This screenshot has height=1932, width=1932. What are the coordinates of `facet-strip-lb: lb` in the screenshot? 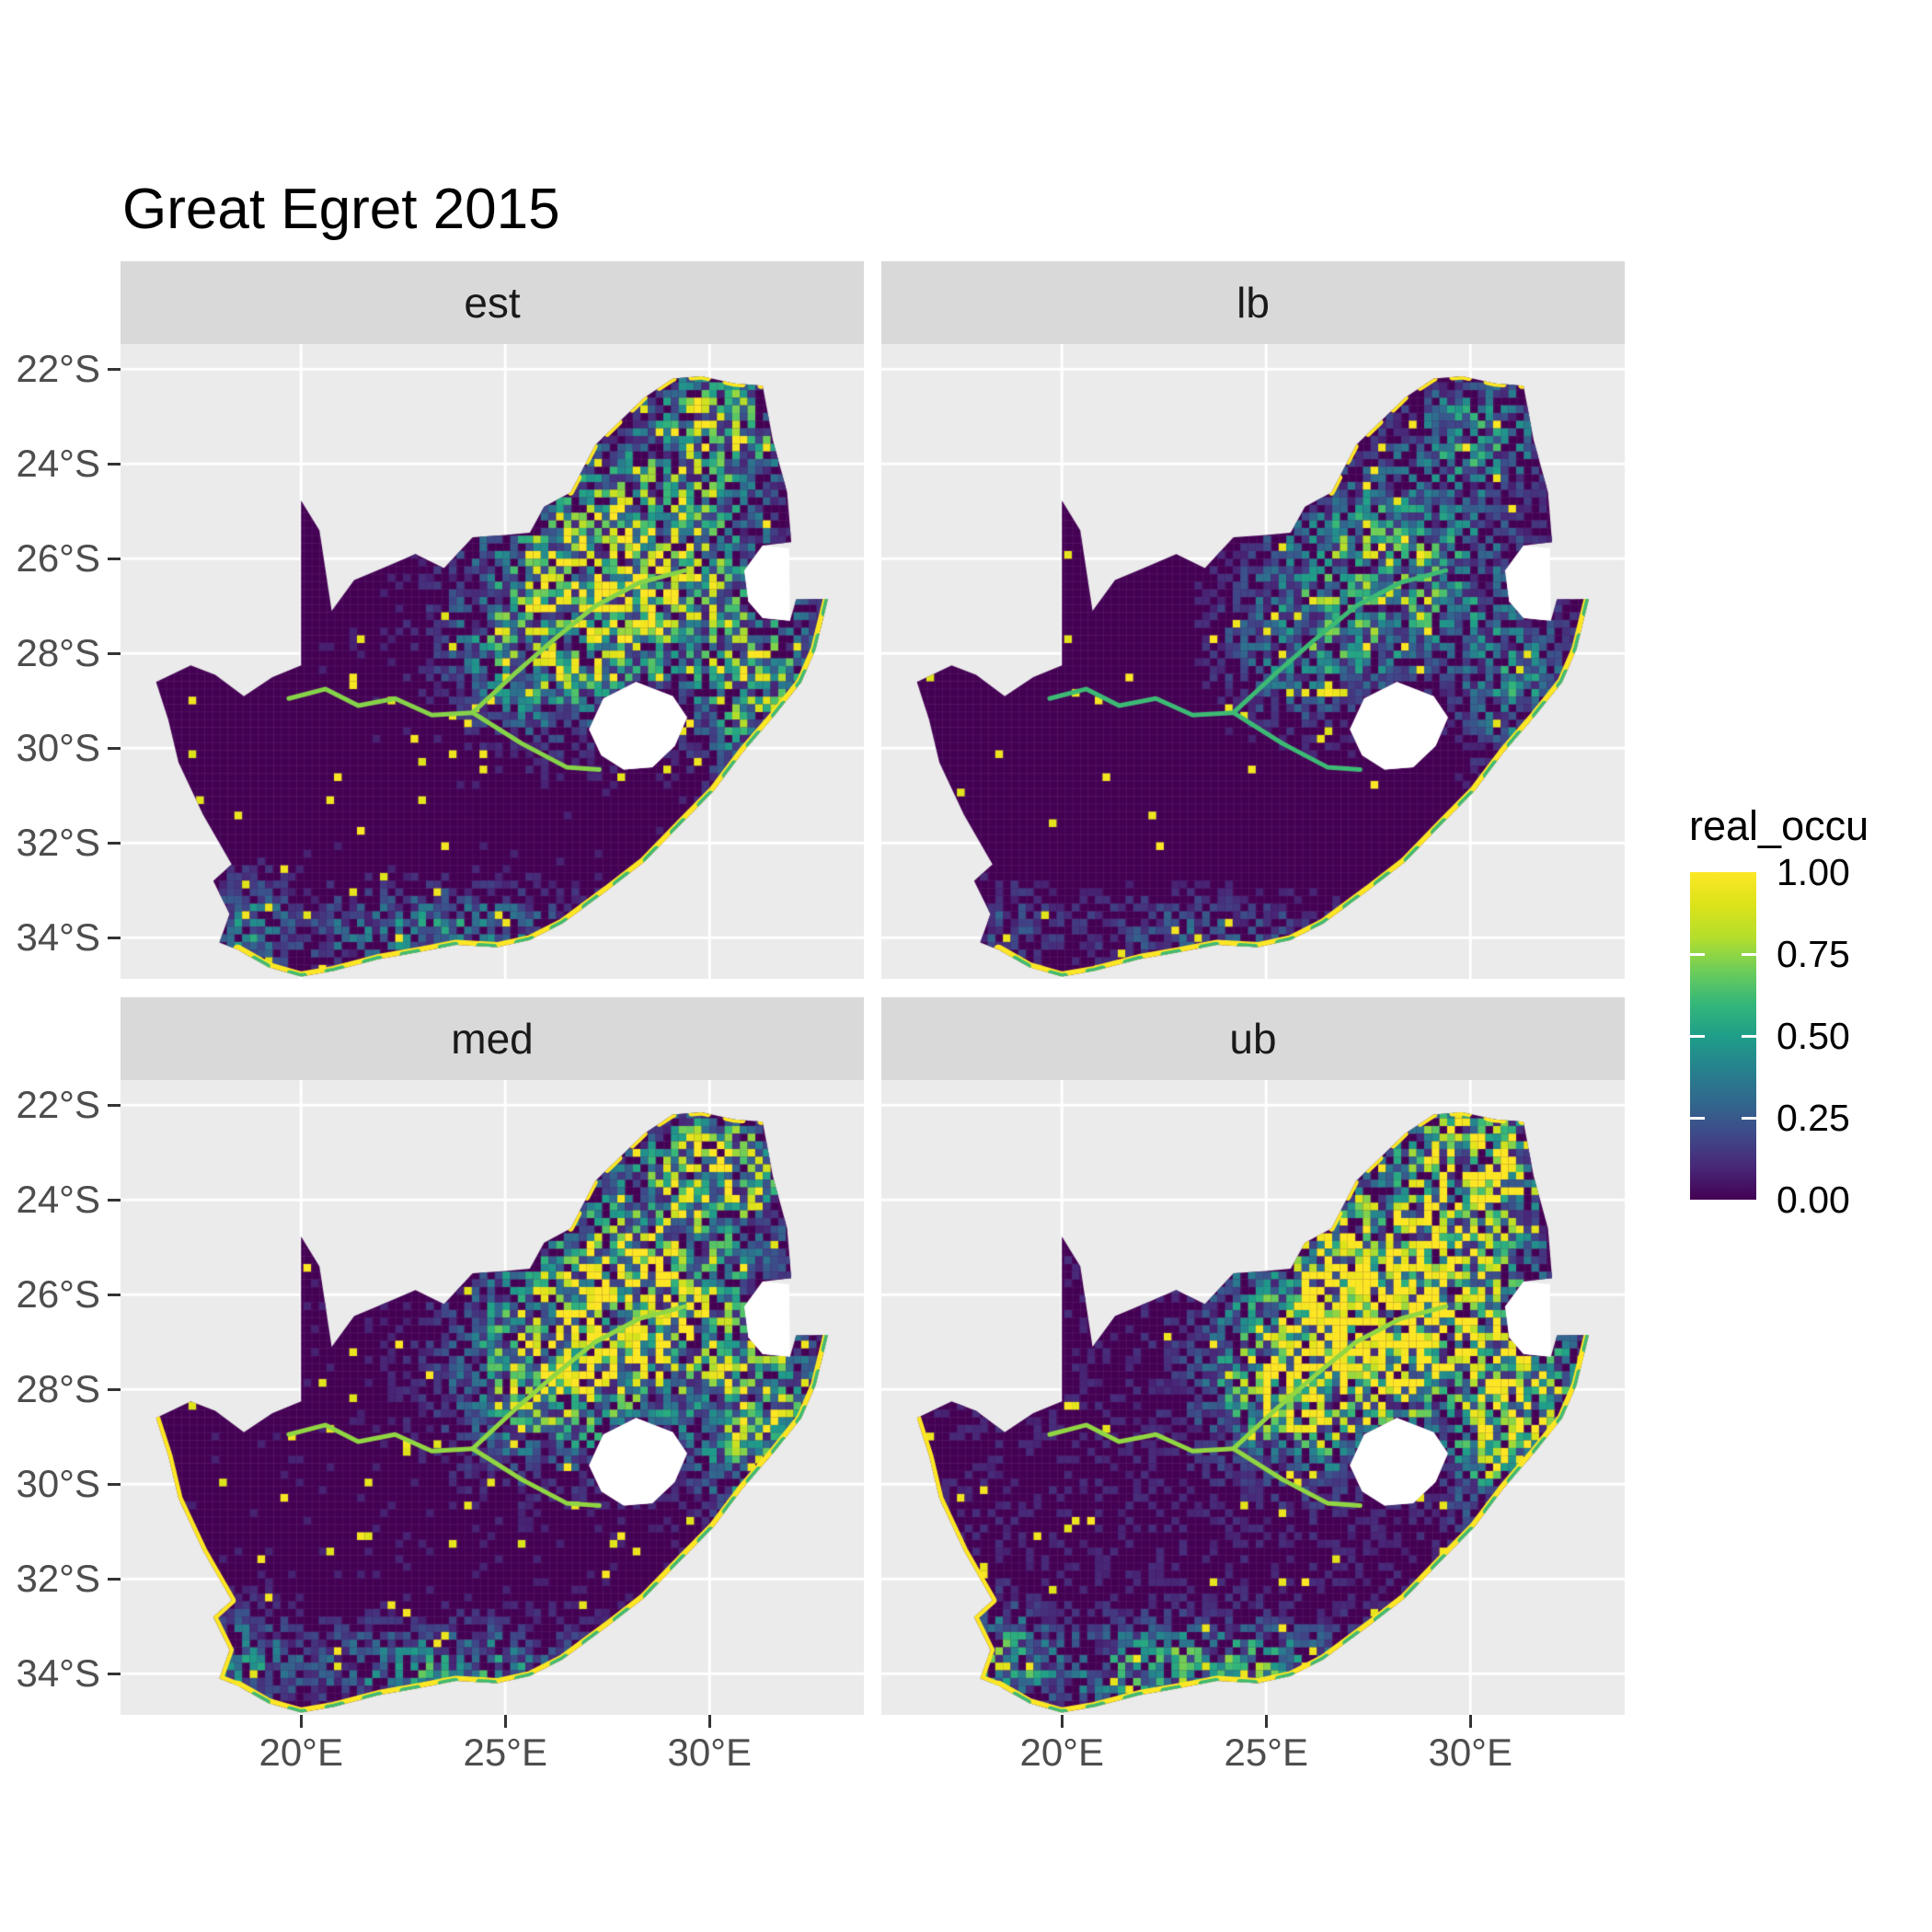 It's located at (1253, 302).